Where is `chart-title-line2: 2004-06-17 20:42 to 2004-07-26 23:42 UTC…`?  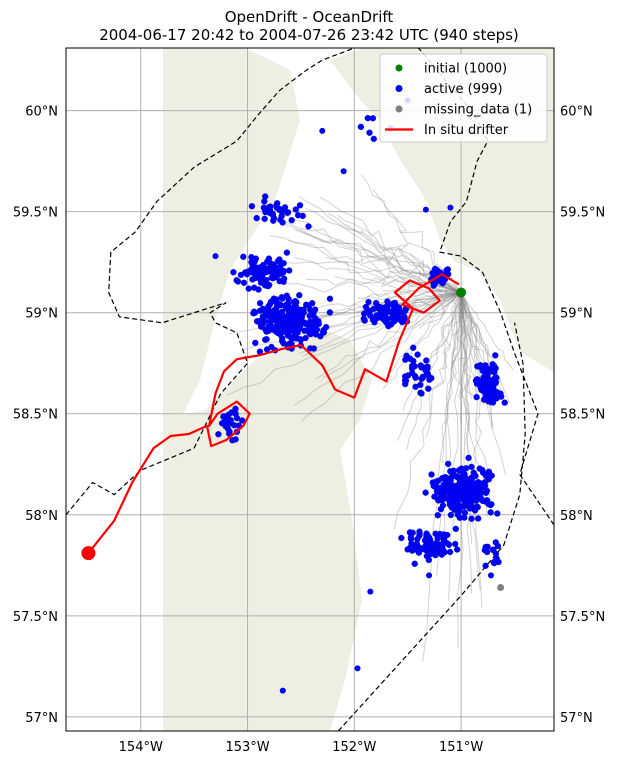
chart-title-line2: 2004-06-17 20:42 to 2004-07-26 23:42 UTC… is located at coordinates (309, 35).